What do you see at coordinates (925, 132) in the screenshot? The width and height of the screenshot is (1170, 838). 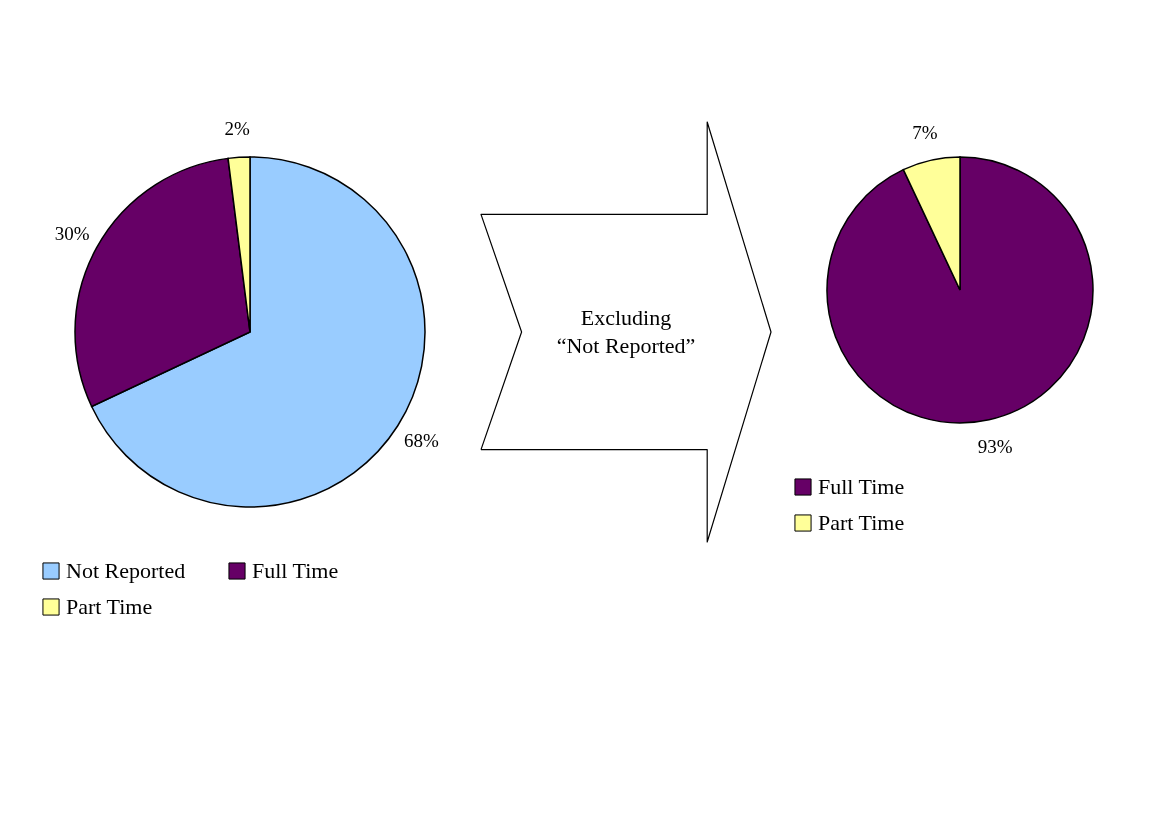 I see `data-label: 7%` at bounding box center [925, 132].